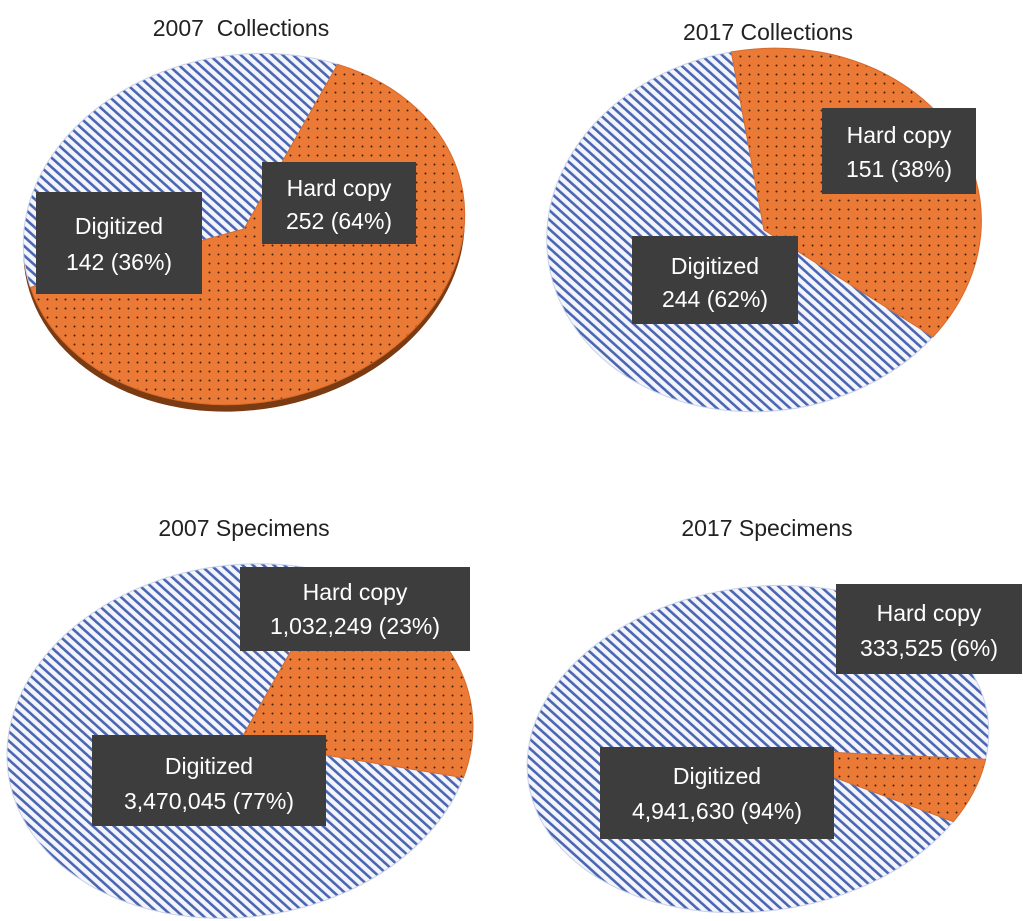 This screenshot has height=921, width=1023. Describe the element at coordinates (715, 299) in the screenshot. I see `slice-label-value: 244 (62%)` at that location.